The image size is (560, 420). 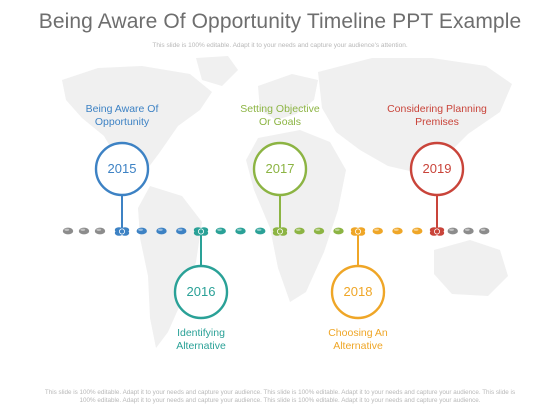 I want to click on milestone-circle-2017, so click(x=280, y=169).